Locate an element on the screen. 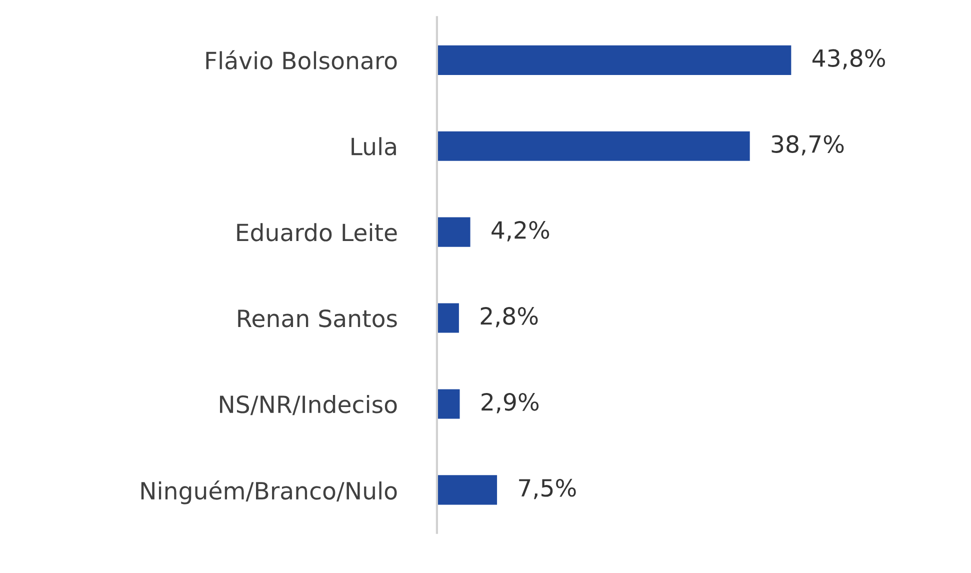 This screenshot has height=573, width=971. data-label: 7,5% is located at coordinates (547, 489).